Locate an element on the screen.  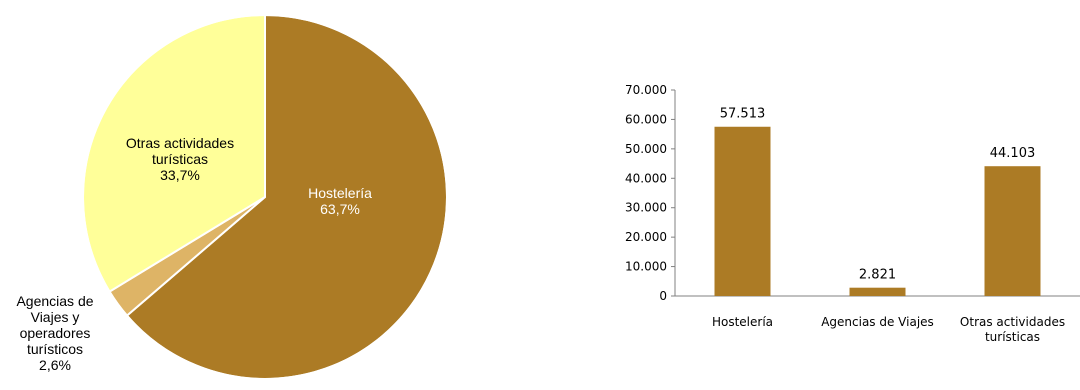
y-tick-label-6: 60.000 is located at coordinates (646, 119).